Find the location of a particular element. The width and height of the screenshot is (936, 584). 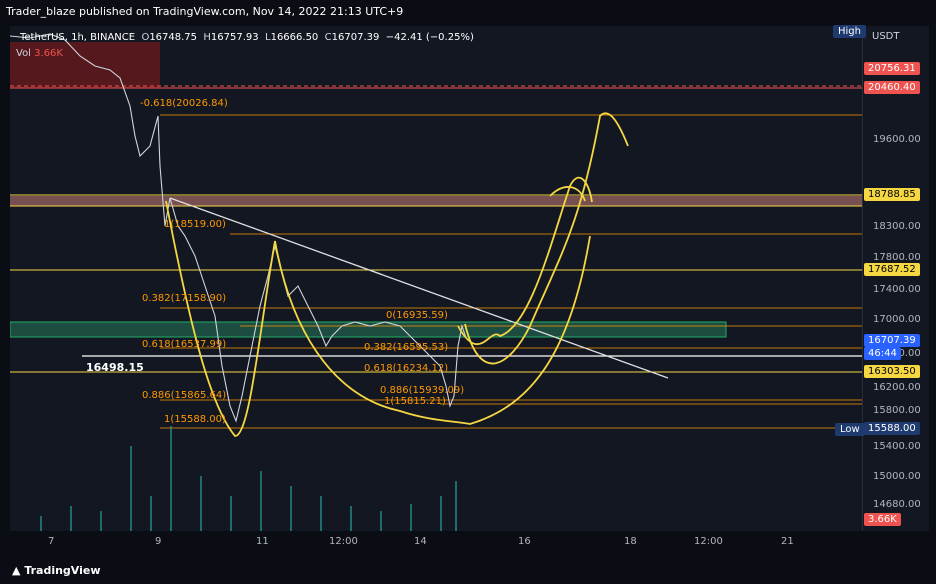

tag-20460: 20460.40 is located at coordinates (892, 87).